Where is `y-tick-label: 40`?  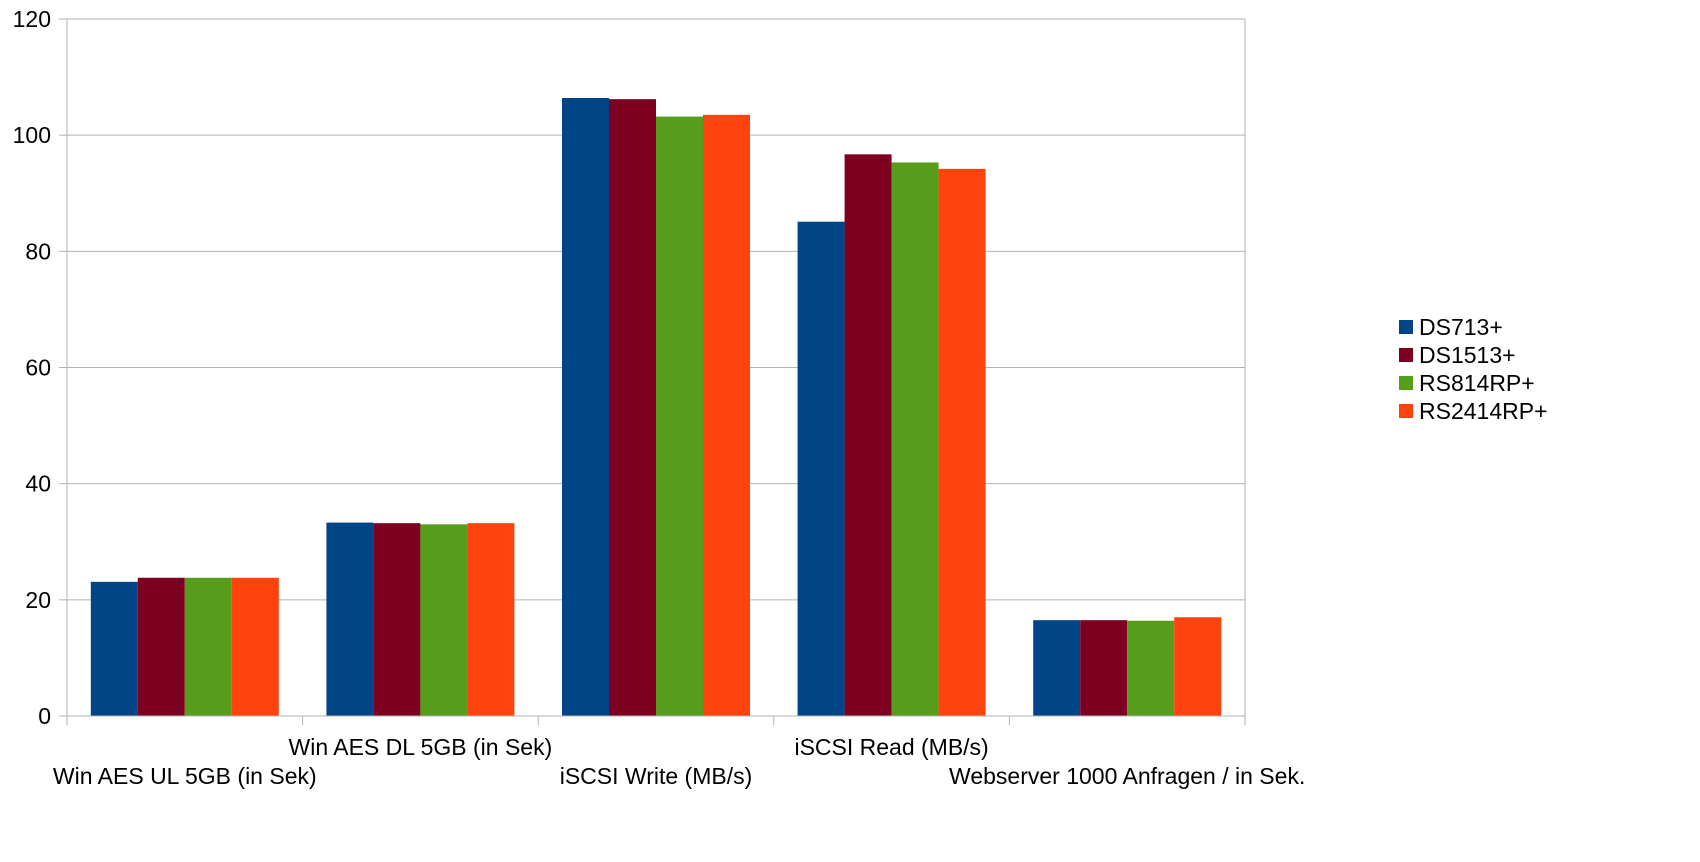 y-tick-label: 40 is located at coordinates (38, 484).